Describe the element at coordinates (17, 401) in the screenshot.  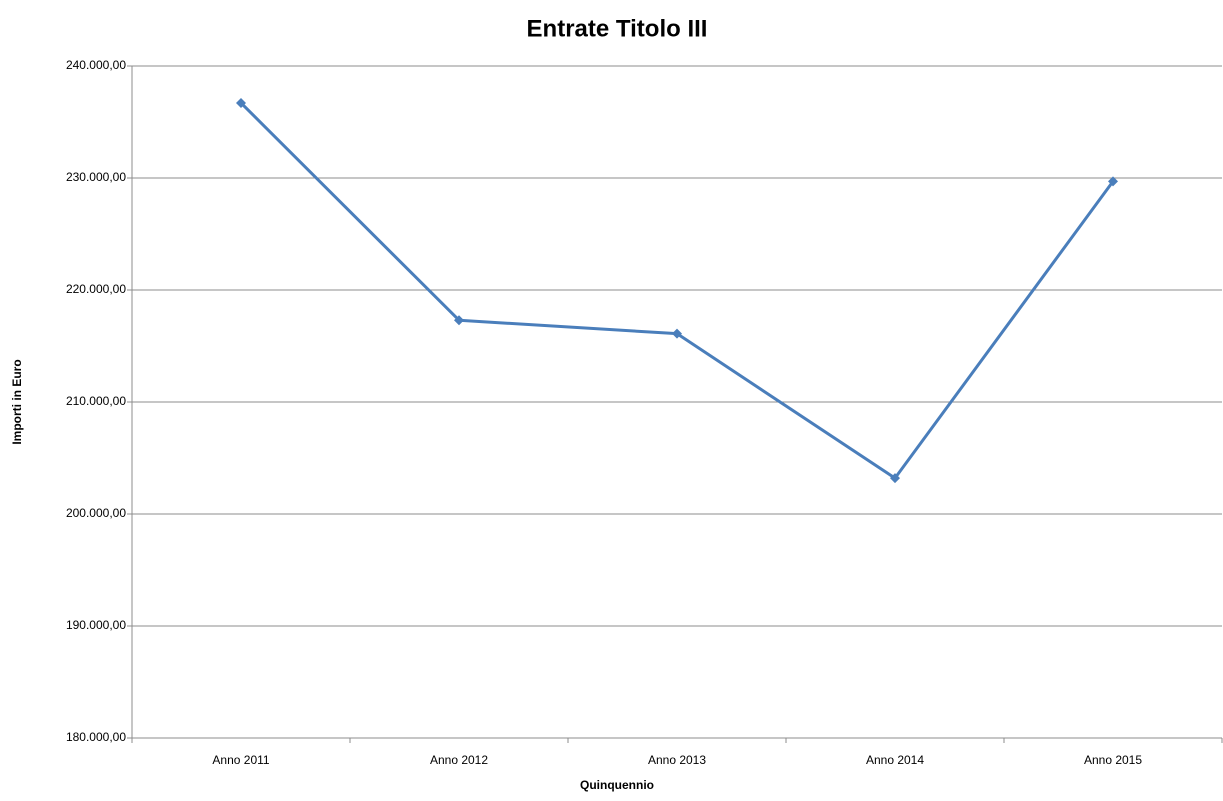
I see `y-axis-label: Importi in Euro` at that location.